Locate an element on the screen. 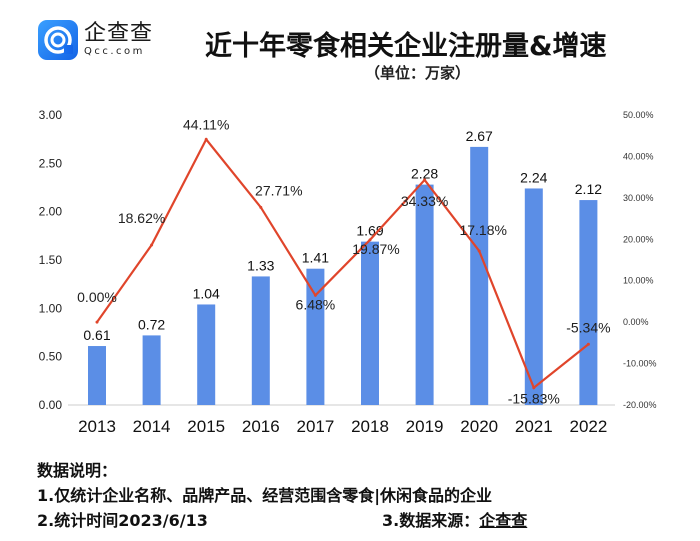  bar-2020 is located at coordinates (479, 275).